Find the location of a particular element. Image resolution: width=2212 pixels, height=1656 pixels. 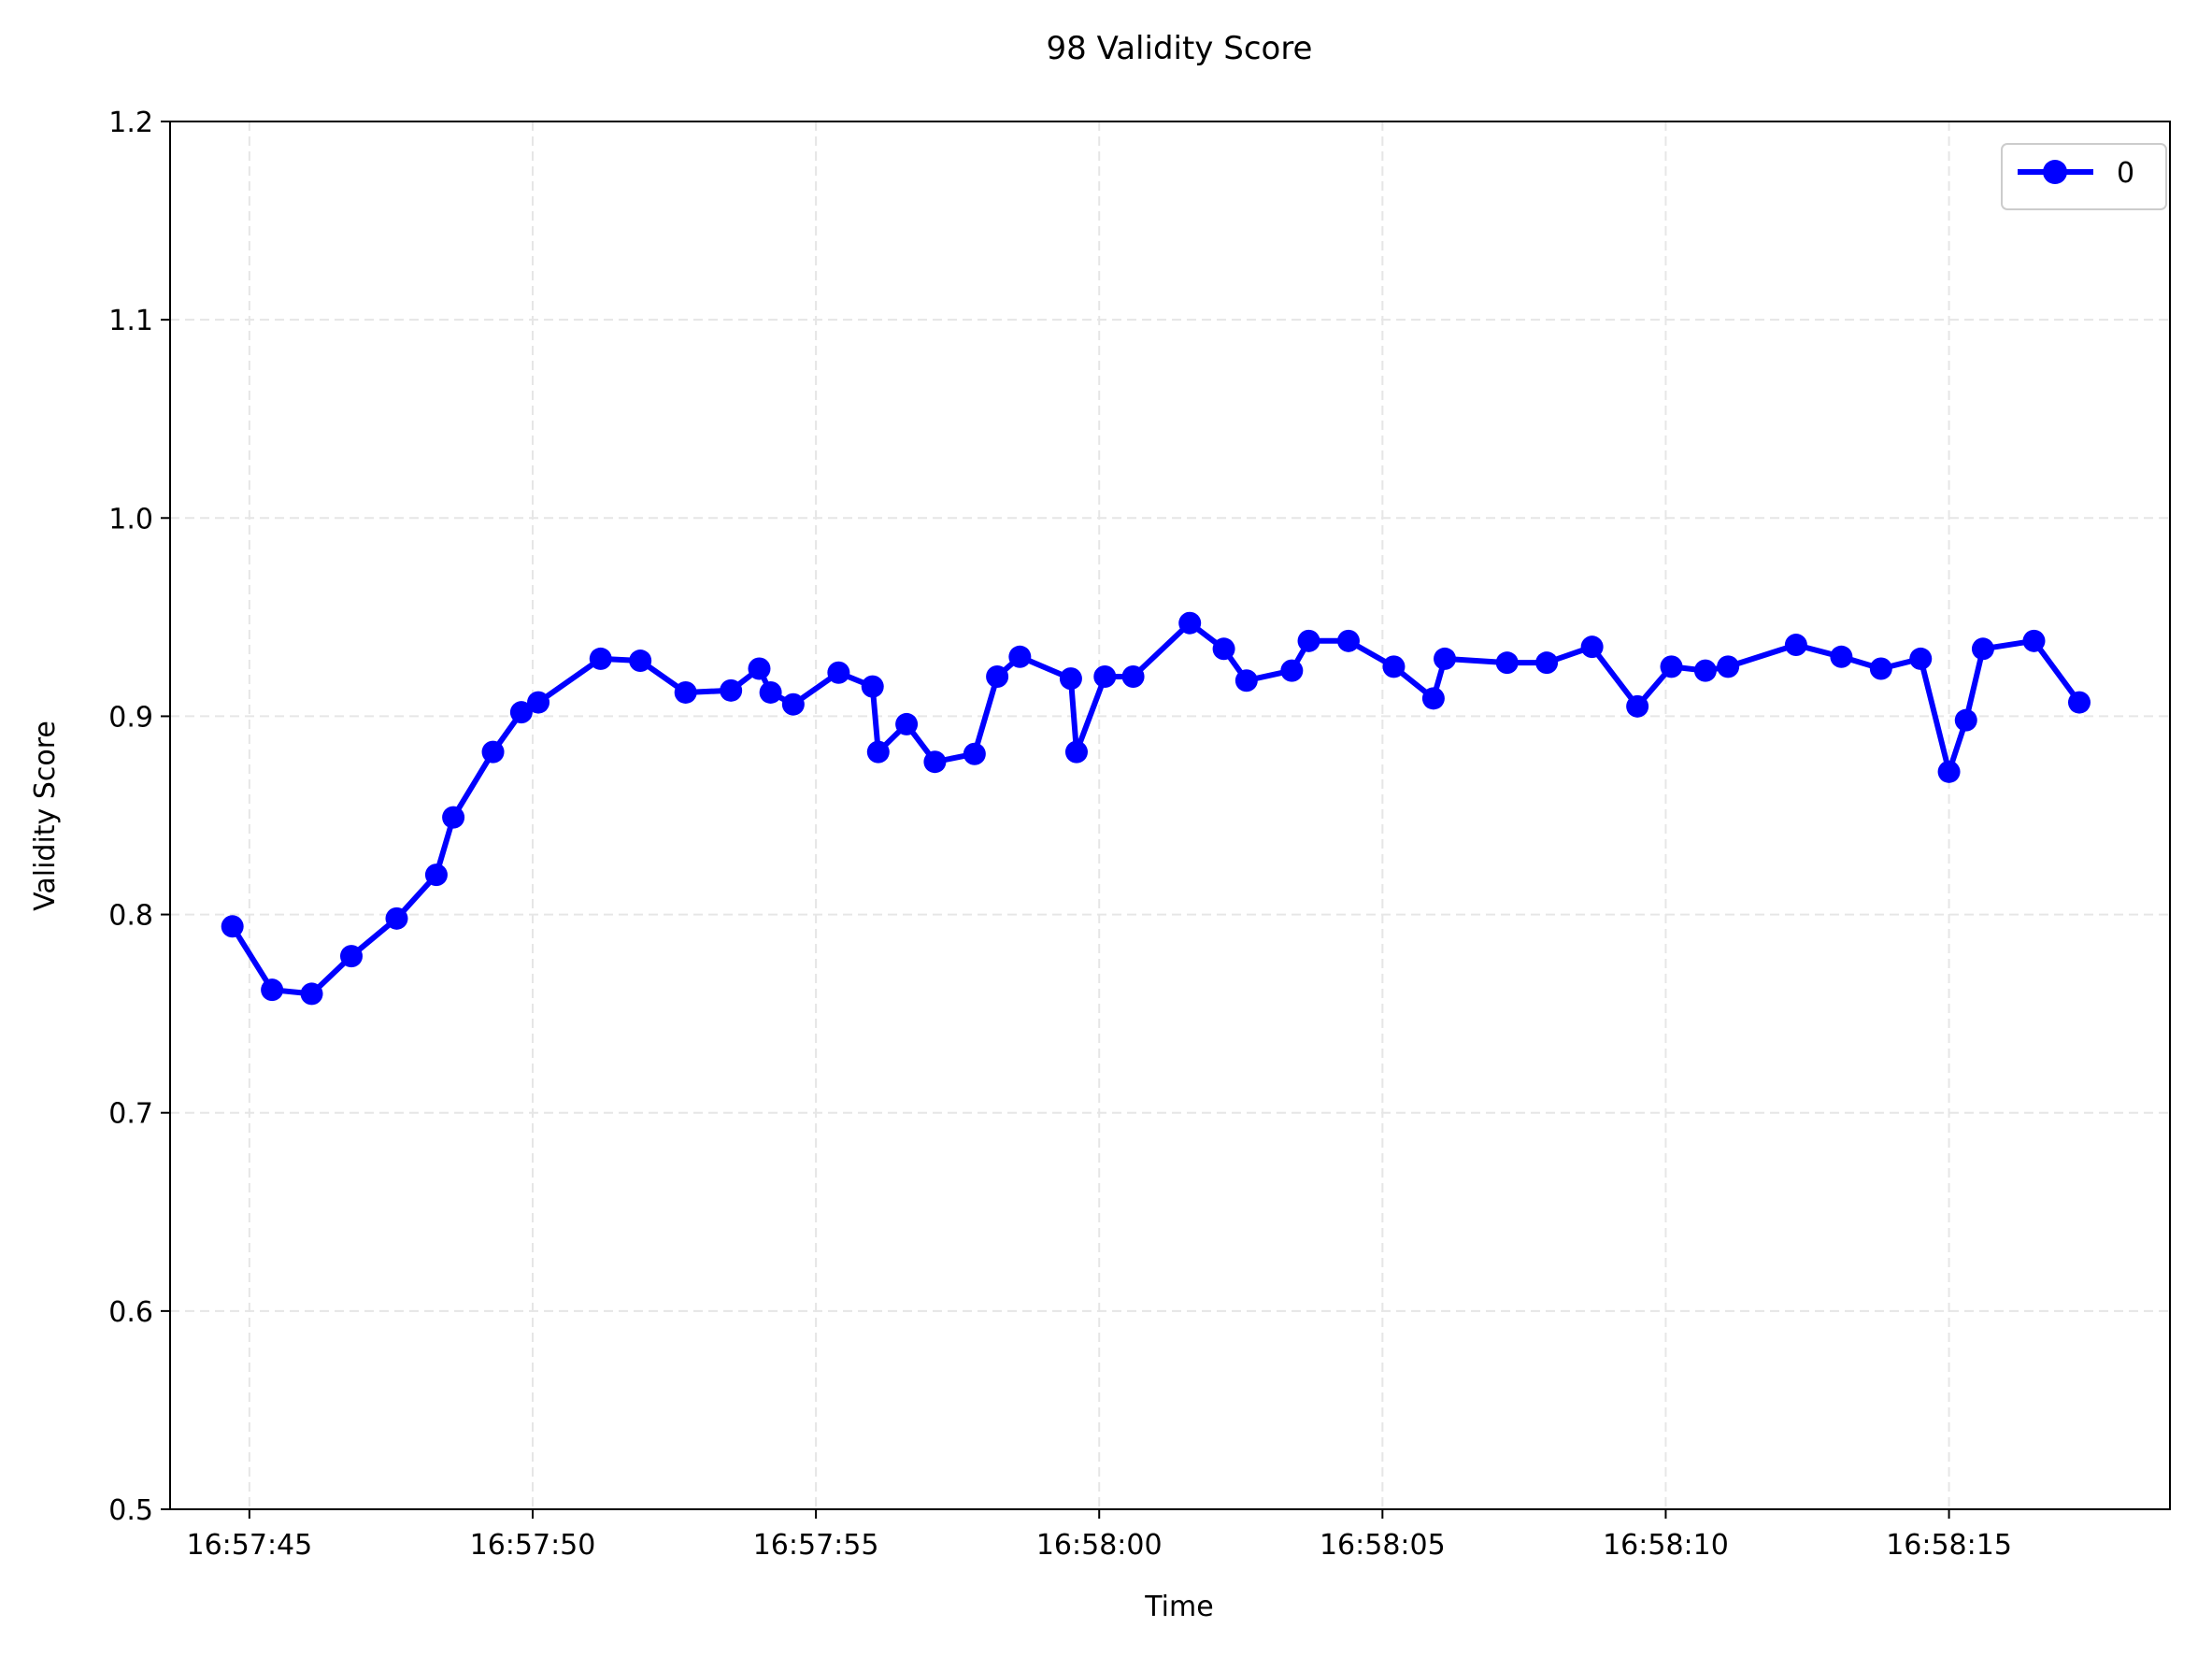

y-tick-label: 0.6 is located at coordinates (130, 1312).